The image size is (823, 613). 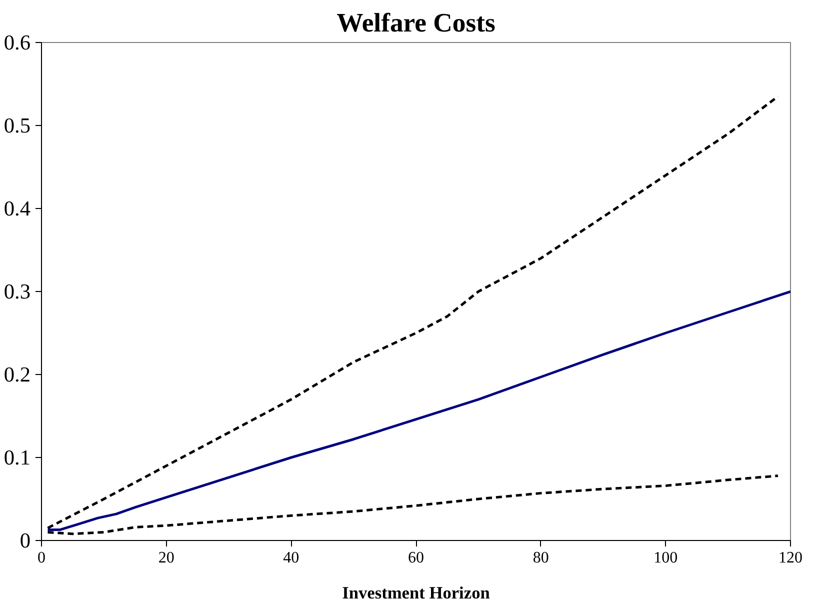 I want to click on y-tick-label: 0.1, so click(x=17, y=458).